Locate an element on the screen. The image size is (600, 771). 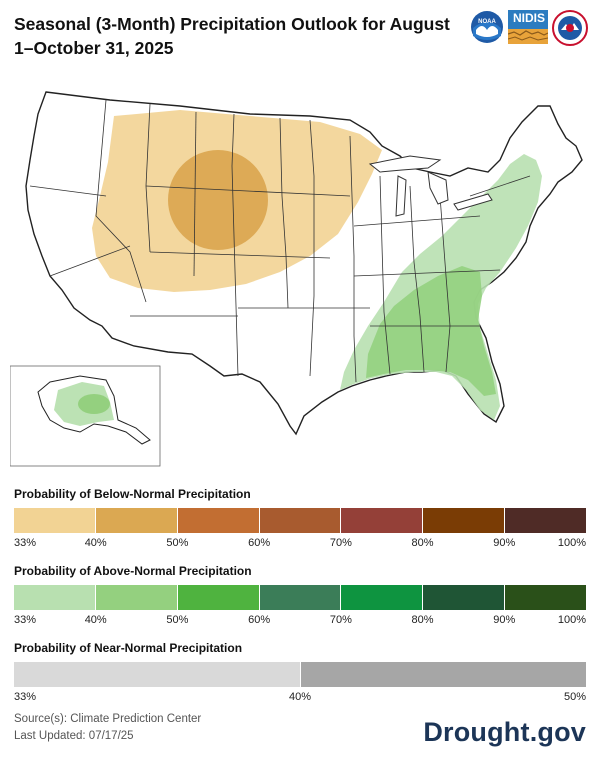
below-tick-label: 80% is located at coordinates (422, 543).